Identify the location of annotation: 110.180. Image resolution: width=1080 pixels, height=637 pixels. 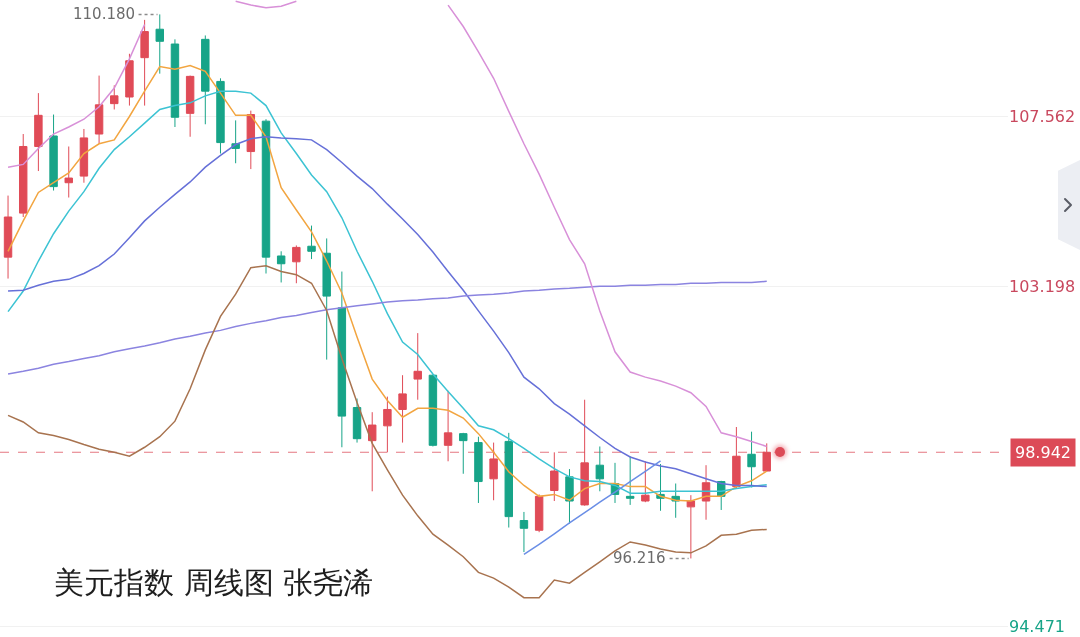
(104, 14).